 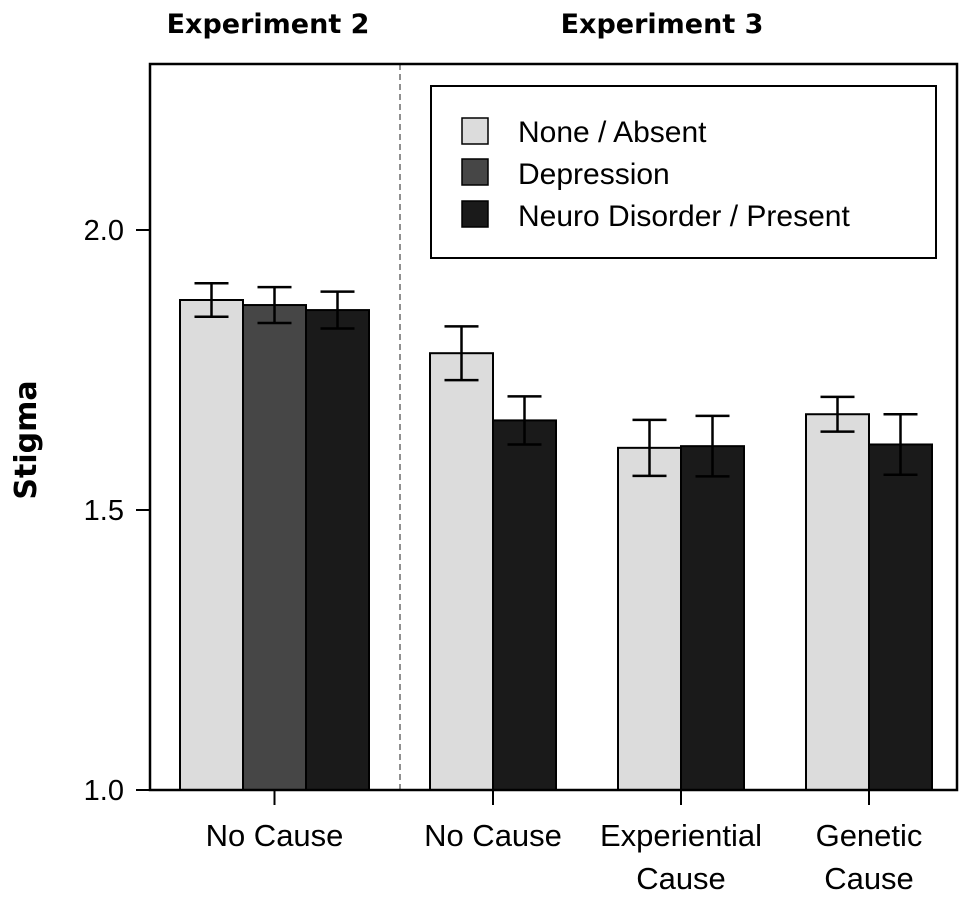 What do you see at coordinates (475, 214) in the screenshot?
I see `legend-swatch-neuro-disorder` at bounding box center [475, 214].